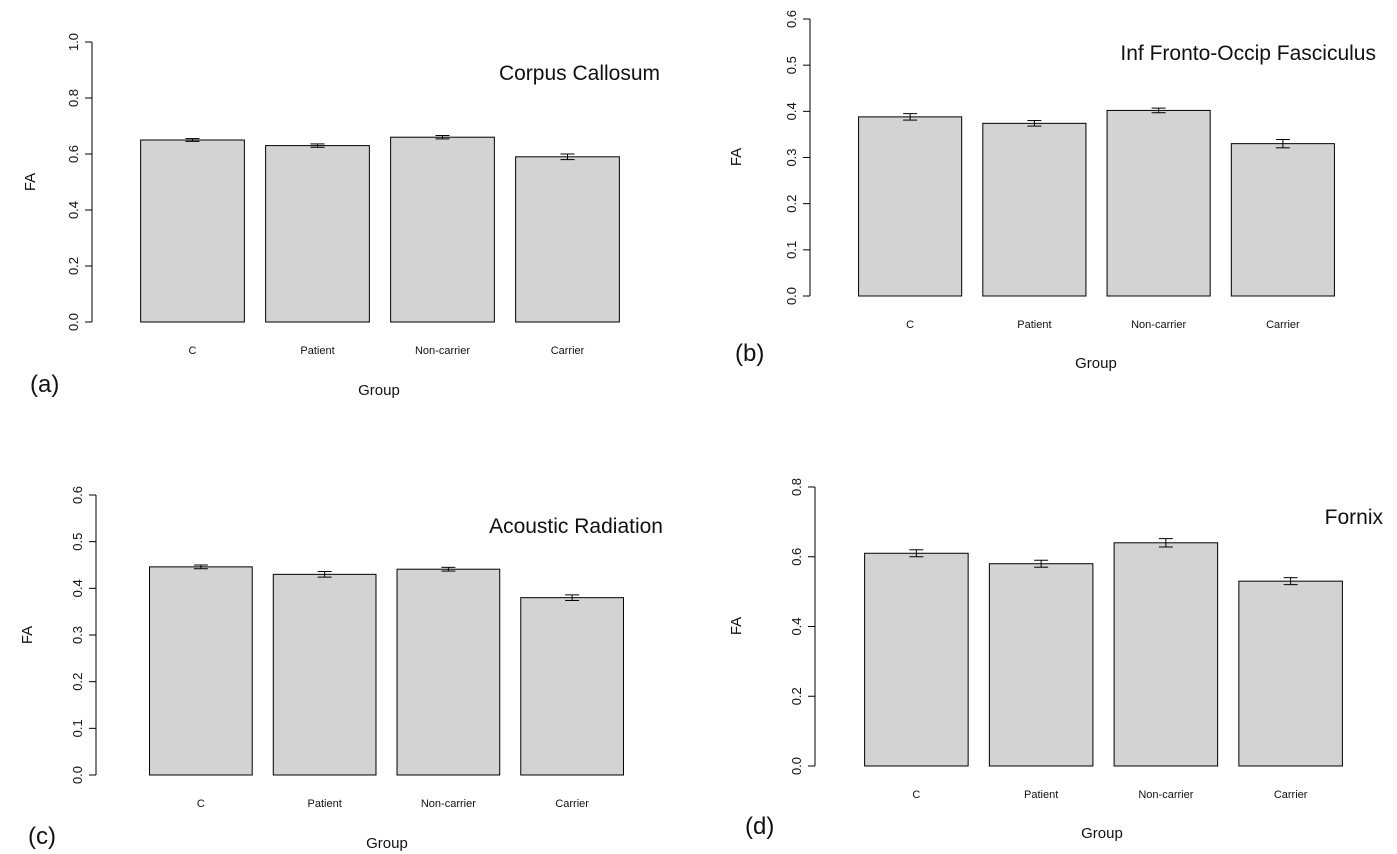 The height and width of the screenshot is (854, 1397). Describe the element at coordinates (759, 826) in the screenshot. I see `panel-label: (d)` at that location.